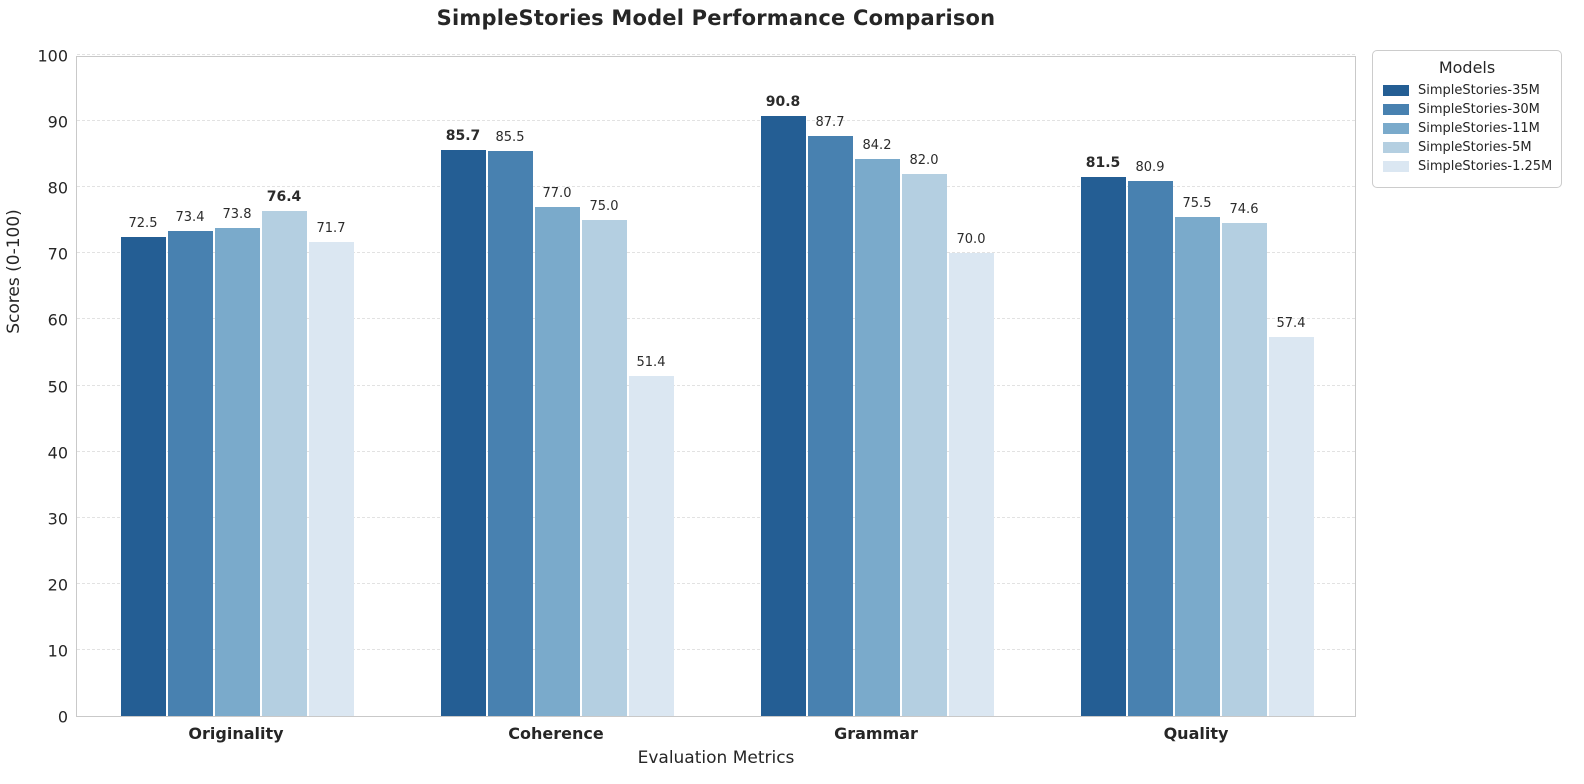  What do you see at coordinates (52, 56) in the screenshot?
I see `y-tick-label-100: 100` at bounding box center [52, 56].